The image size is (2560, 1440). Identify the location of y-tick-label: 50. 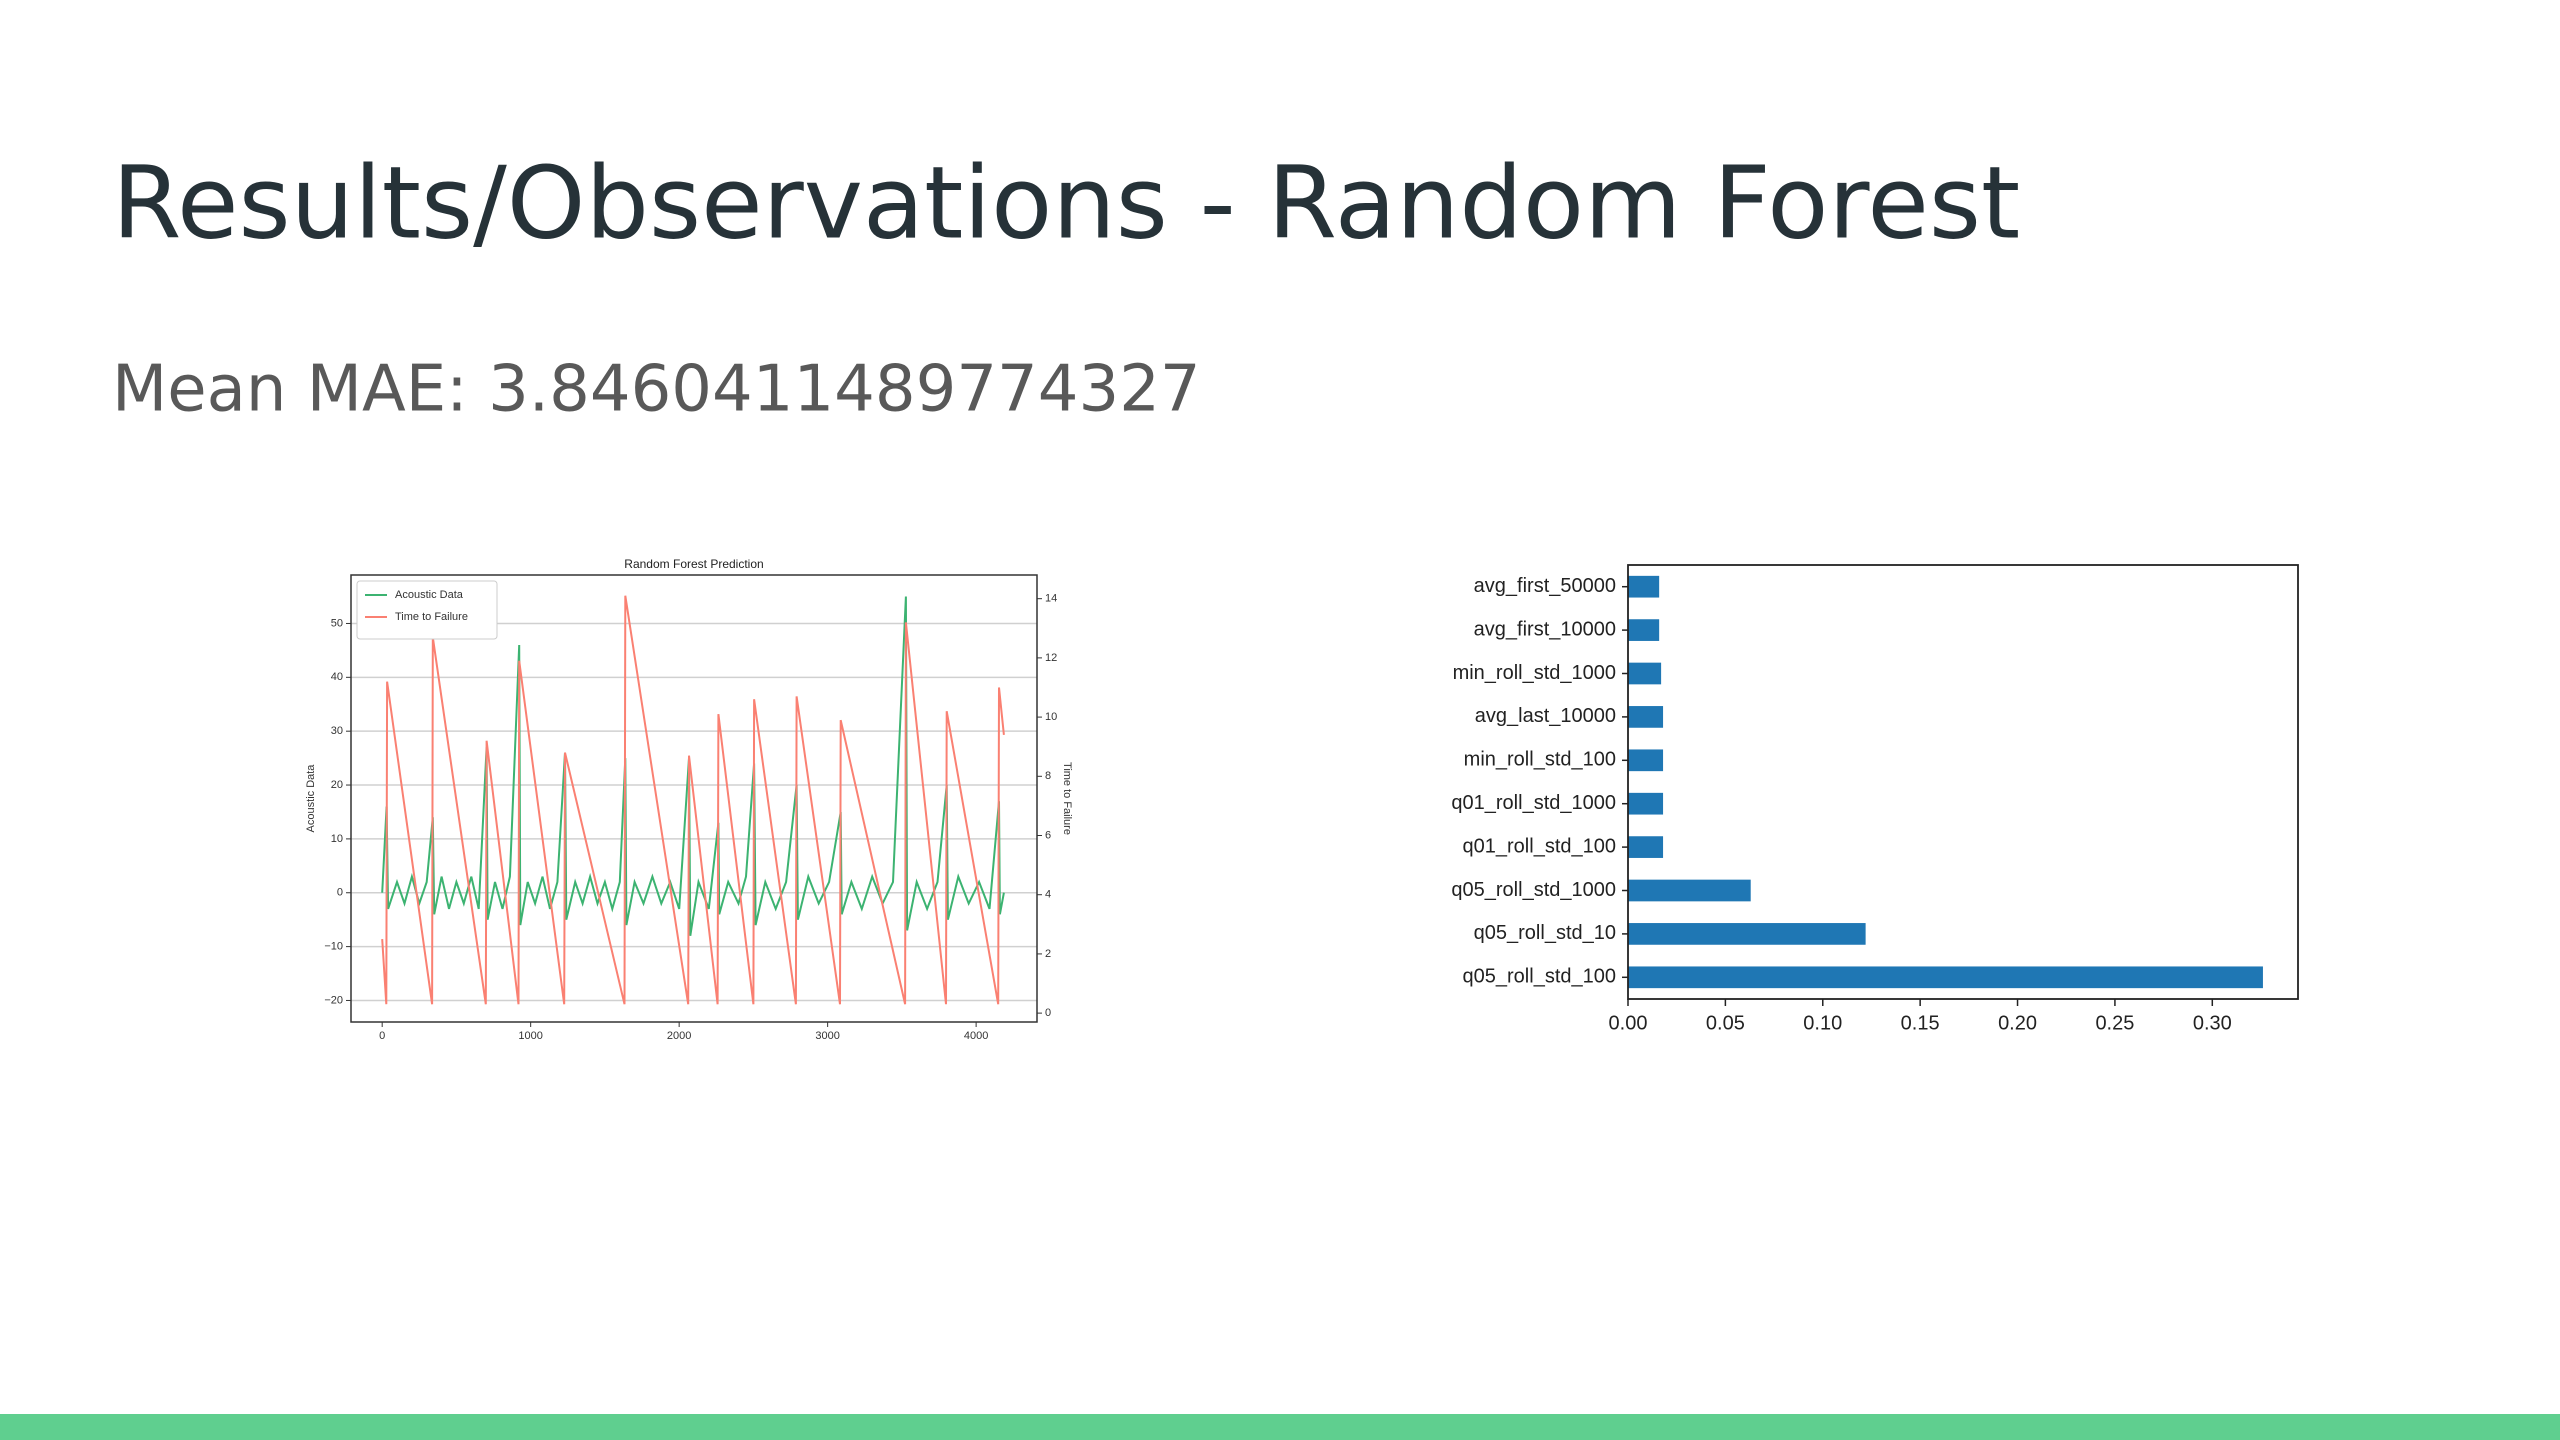
(337, 623).